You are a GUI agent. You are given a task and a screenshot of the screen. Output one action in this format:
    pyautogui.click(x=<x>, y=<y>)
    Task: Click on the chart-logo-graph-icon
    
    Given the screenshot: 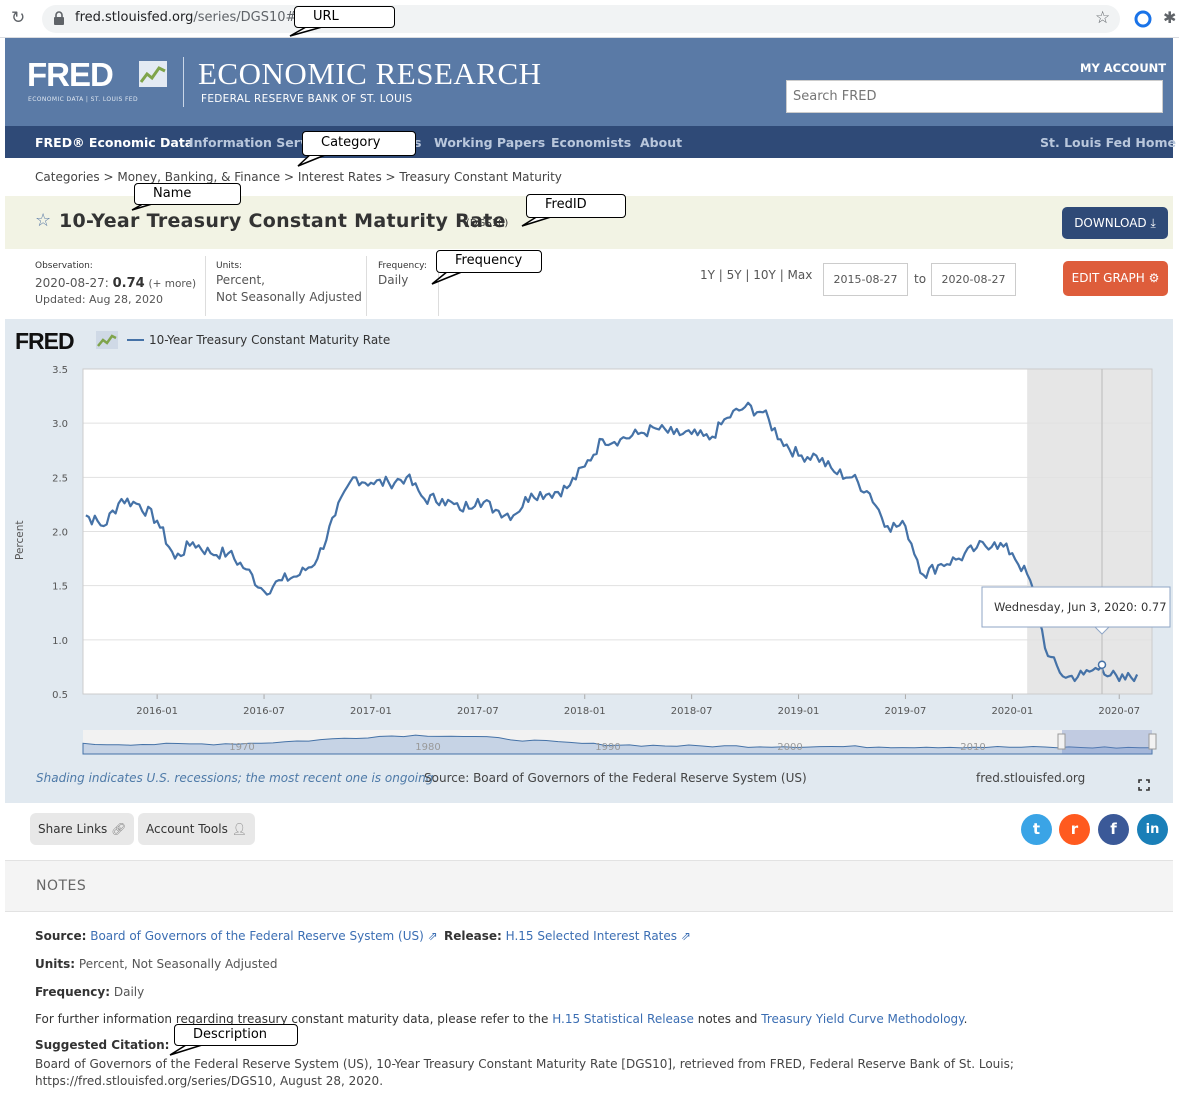 What is the action you would take?
    pyautogui.click(x=107, y=340)
    